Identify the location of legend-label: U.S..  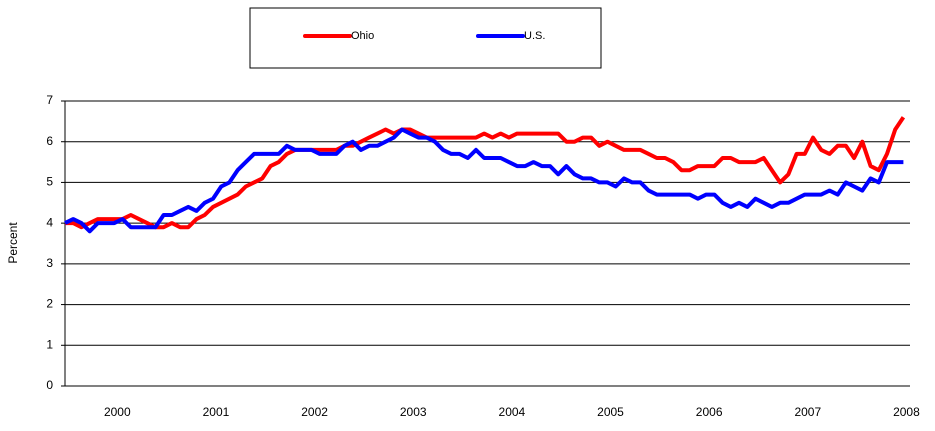
(534, 36).